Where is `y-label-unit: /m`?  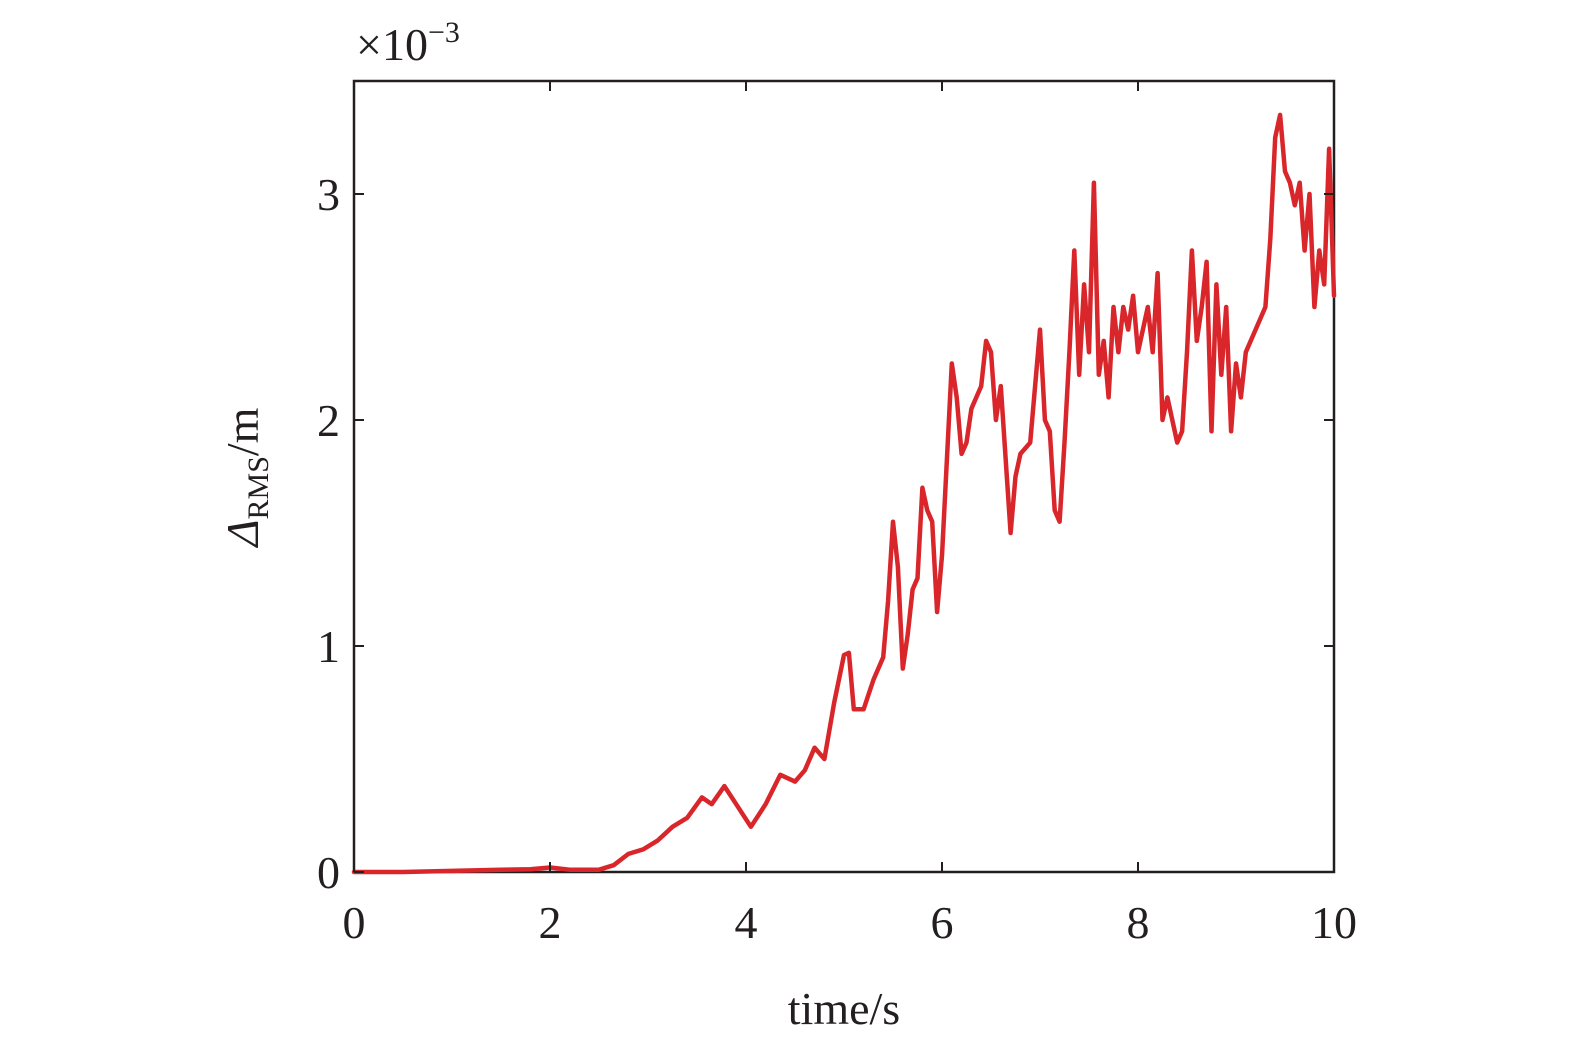
y-label-unit: /m is located at coordinates (242, 431).